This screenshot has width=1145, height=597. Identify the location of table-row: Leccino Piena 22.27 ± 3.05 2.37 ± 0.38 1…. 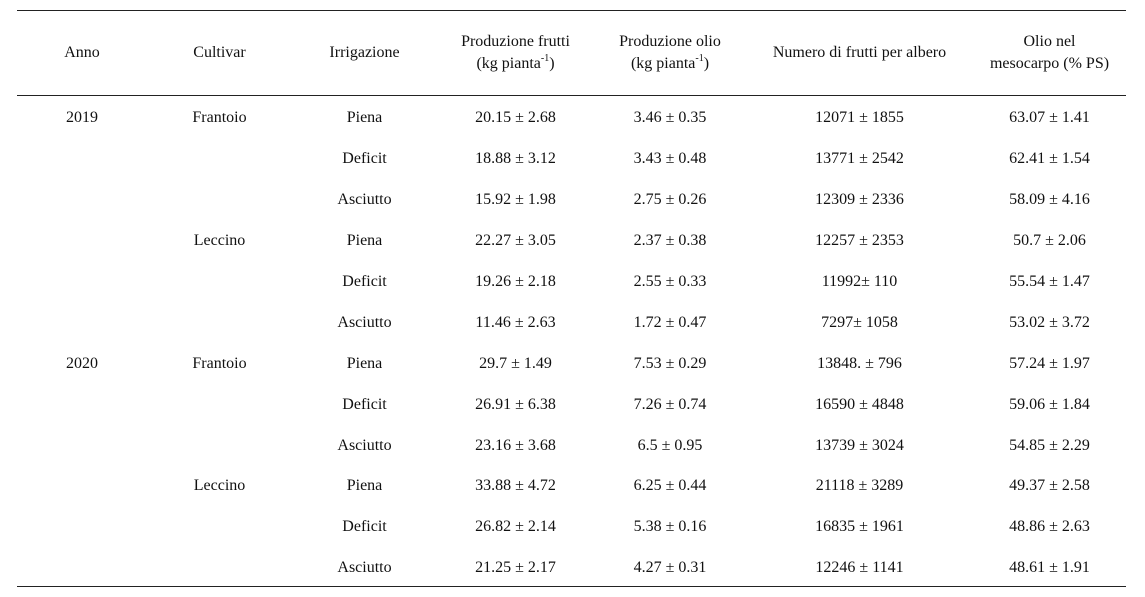
(571, 241).